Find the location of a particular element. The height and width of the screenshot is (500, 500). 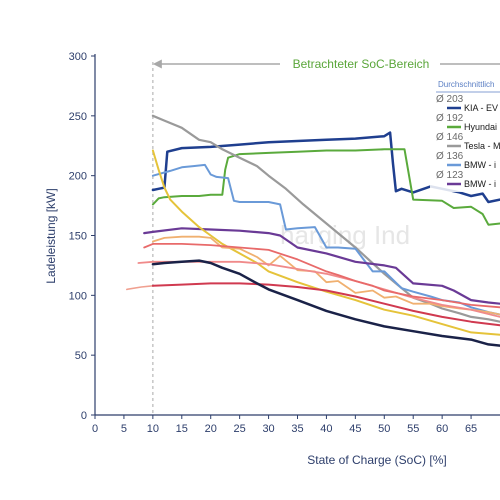

y-tick-label: 150 is located at coordinates (78, 237).